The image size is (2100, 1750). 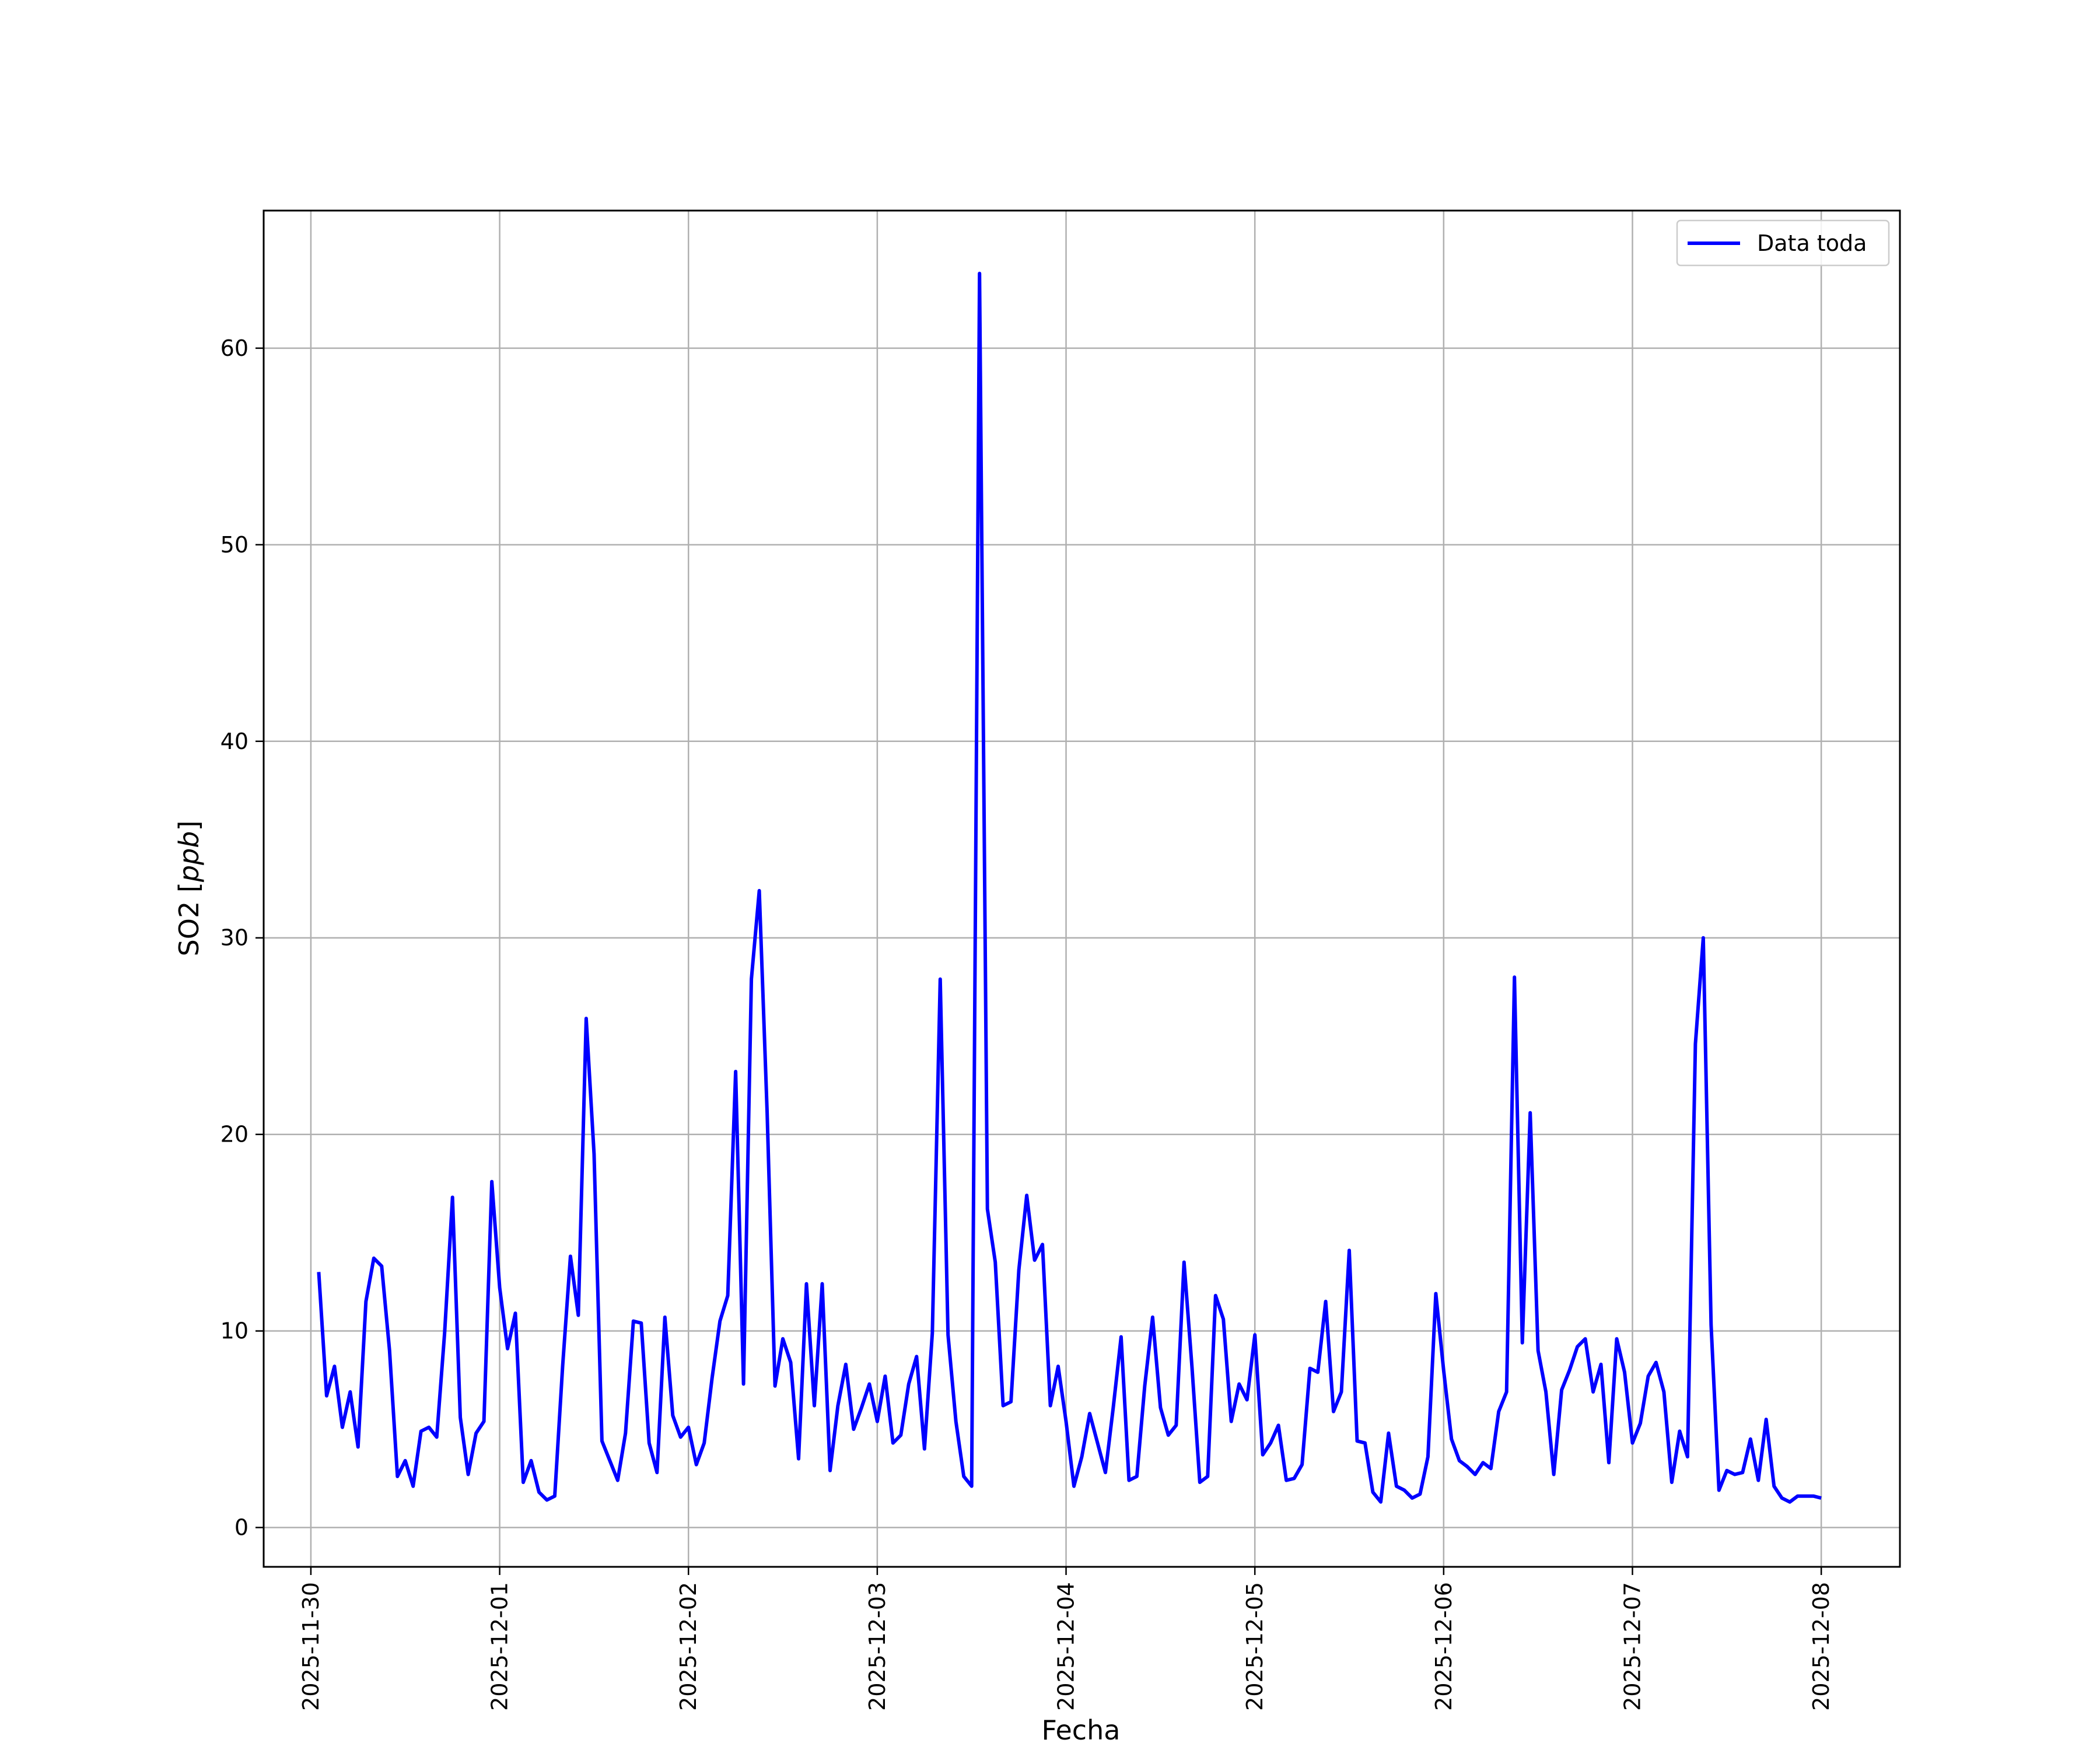 What do you see at coordinates (235, 1134) in the screenshot?
I see `y-tick-label: 20` at bounding box center [235, 1134].